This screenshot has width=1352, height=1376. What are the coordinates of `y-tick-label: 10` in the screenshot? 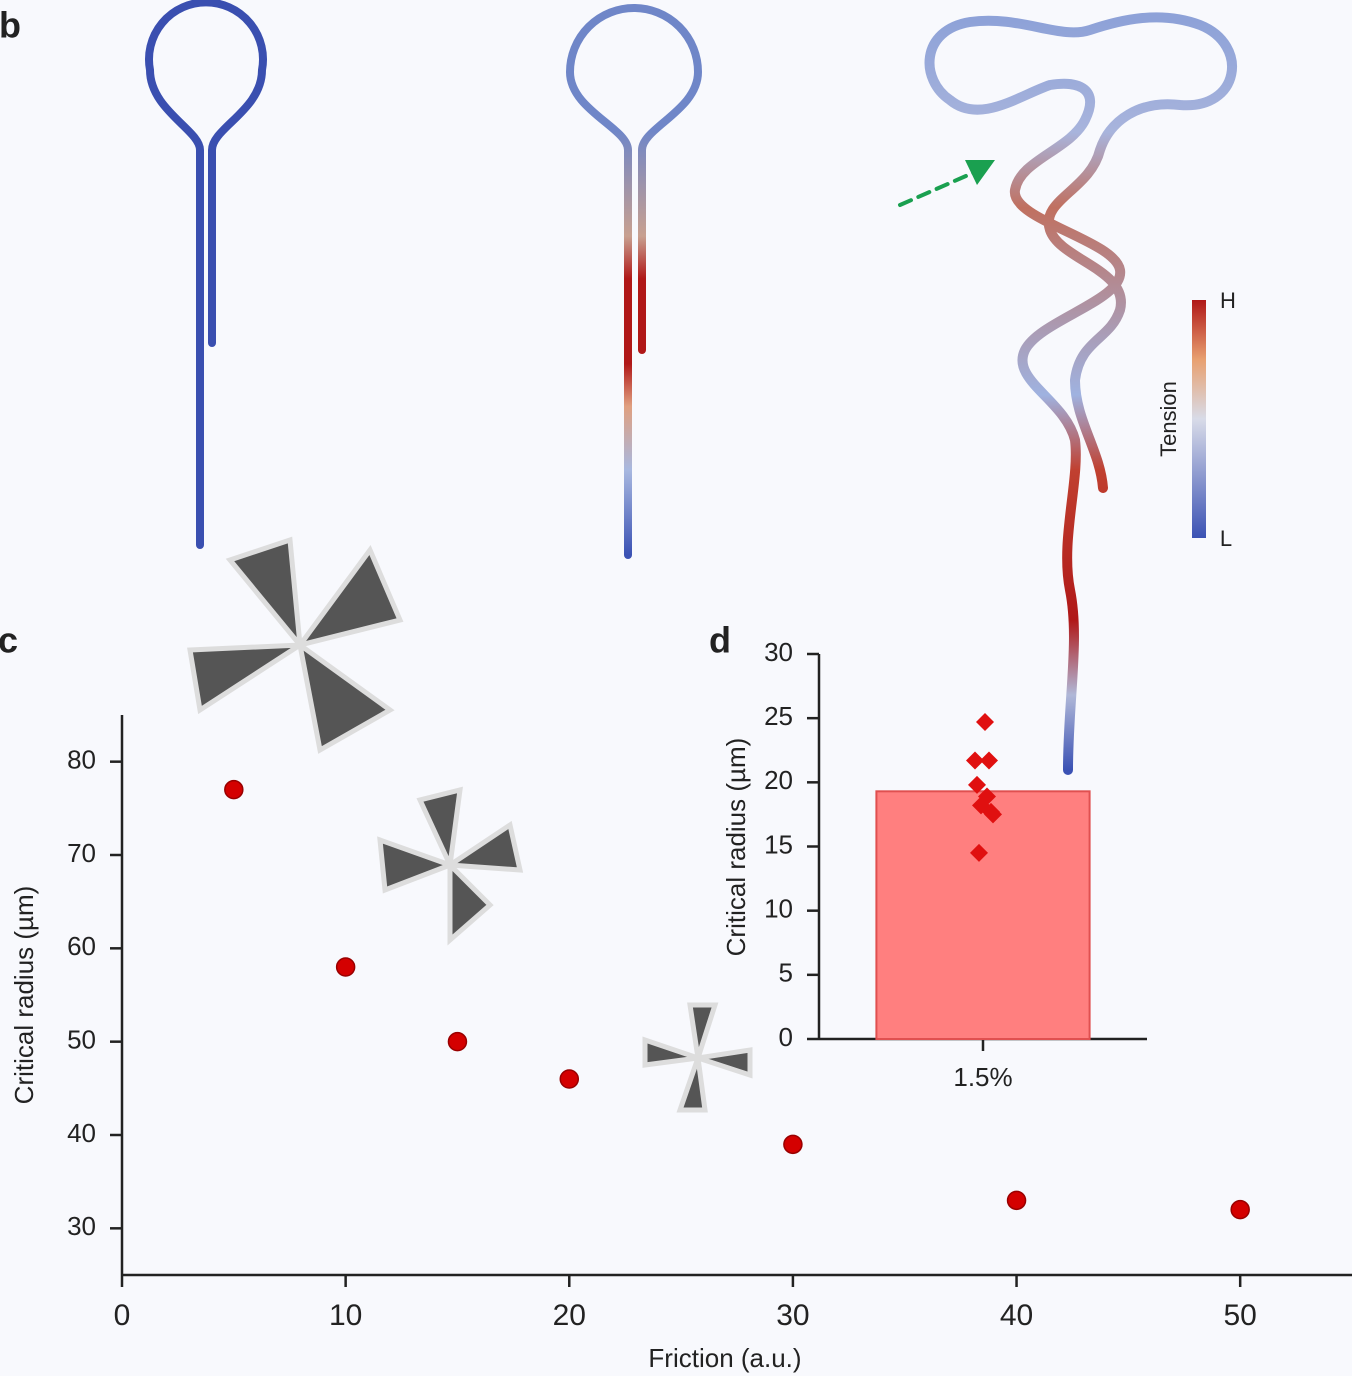 It's located at (778, 909).